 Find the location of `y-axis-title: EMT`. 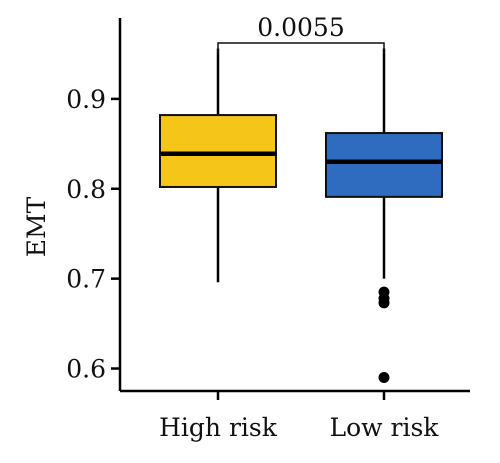

y-axis-title: EMT is located at coordinates (36, 226).